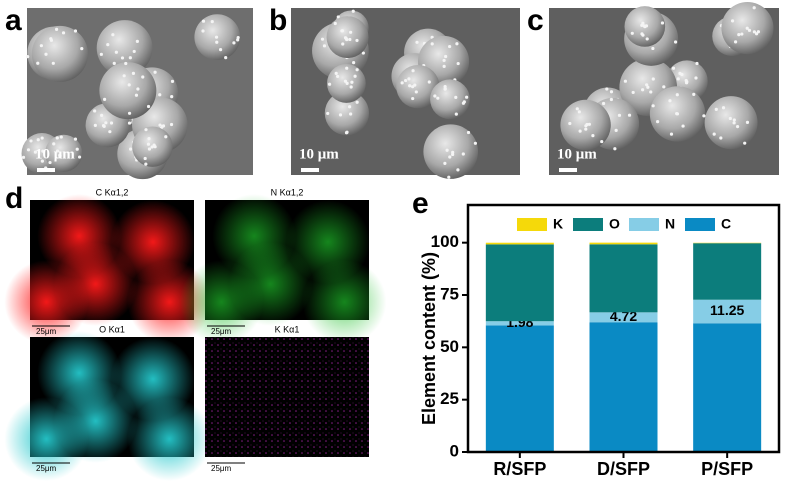  Describe the element at coordinates (726, 224) in the screenshot. I see `legend-label: C` at that location.